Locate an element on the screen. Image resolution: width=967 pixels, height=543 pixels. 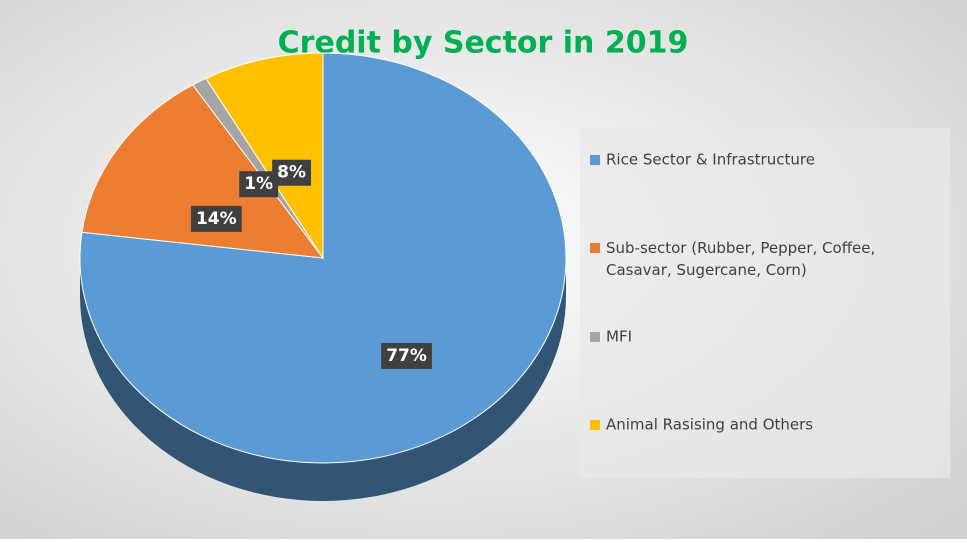
data-label: 77% is located at coordinates (406, 355).